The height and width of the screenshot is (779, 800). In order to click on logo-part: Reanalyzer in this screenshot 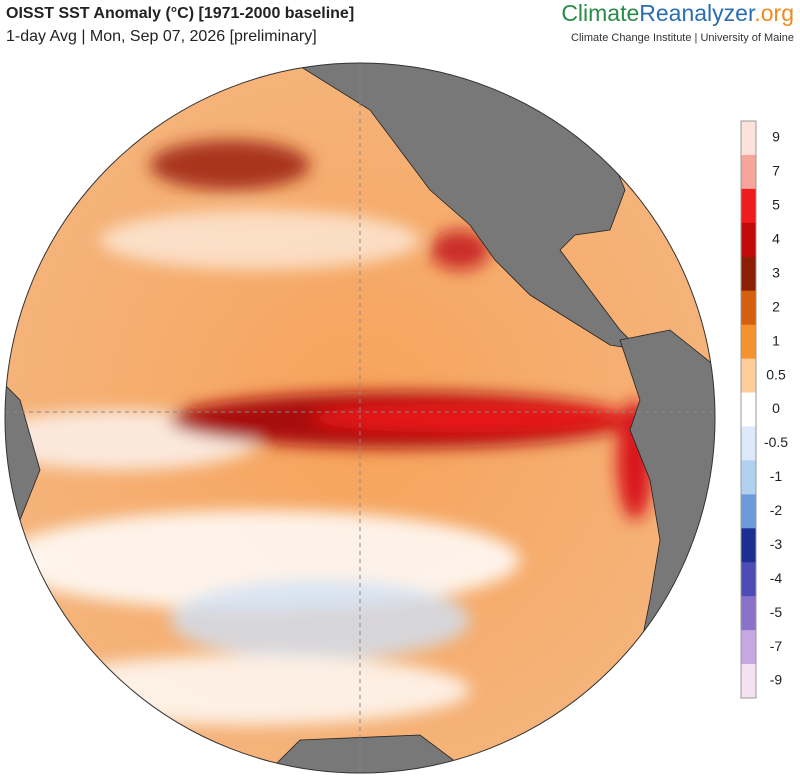, I will do `click(697, 13)`.